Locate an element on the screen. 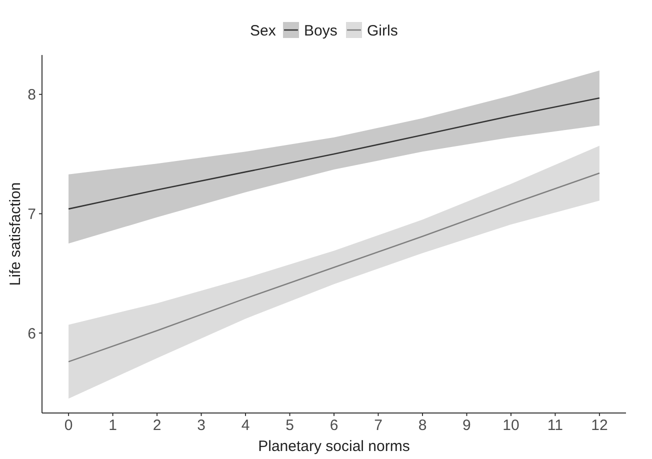 The image size is (652, 459). x-tick-label: 4 is located at coordinates (245, 425).